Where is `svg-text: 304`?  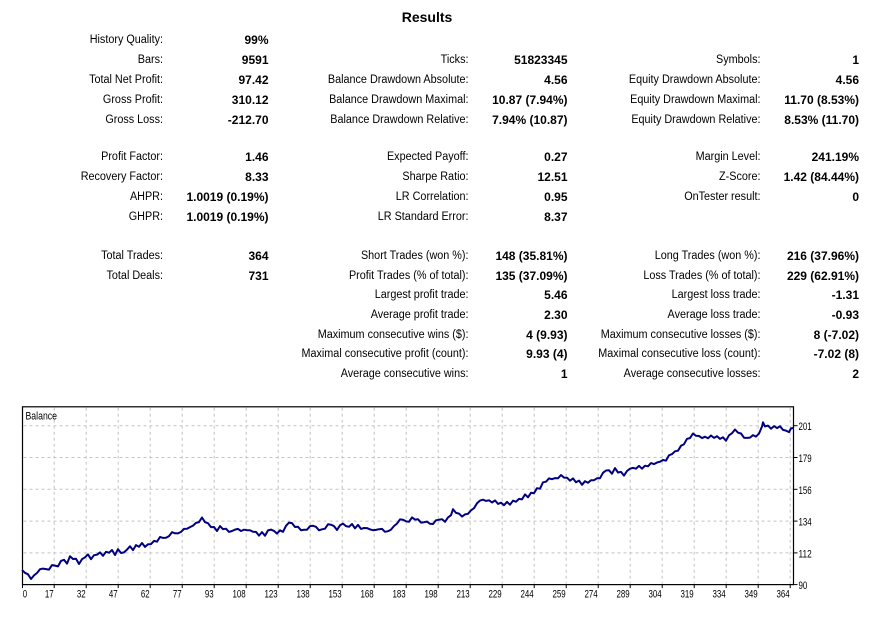
svg-text: 304 is located at coordinates (655, 595).